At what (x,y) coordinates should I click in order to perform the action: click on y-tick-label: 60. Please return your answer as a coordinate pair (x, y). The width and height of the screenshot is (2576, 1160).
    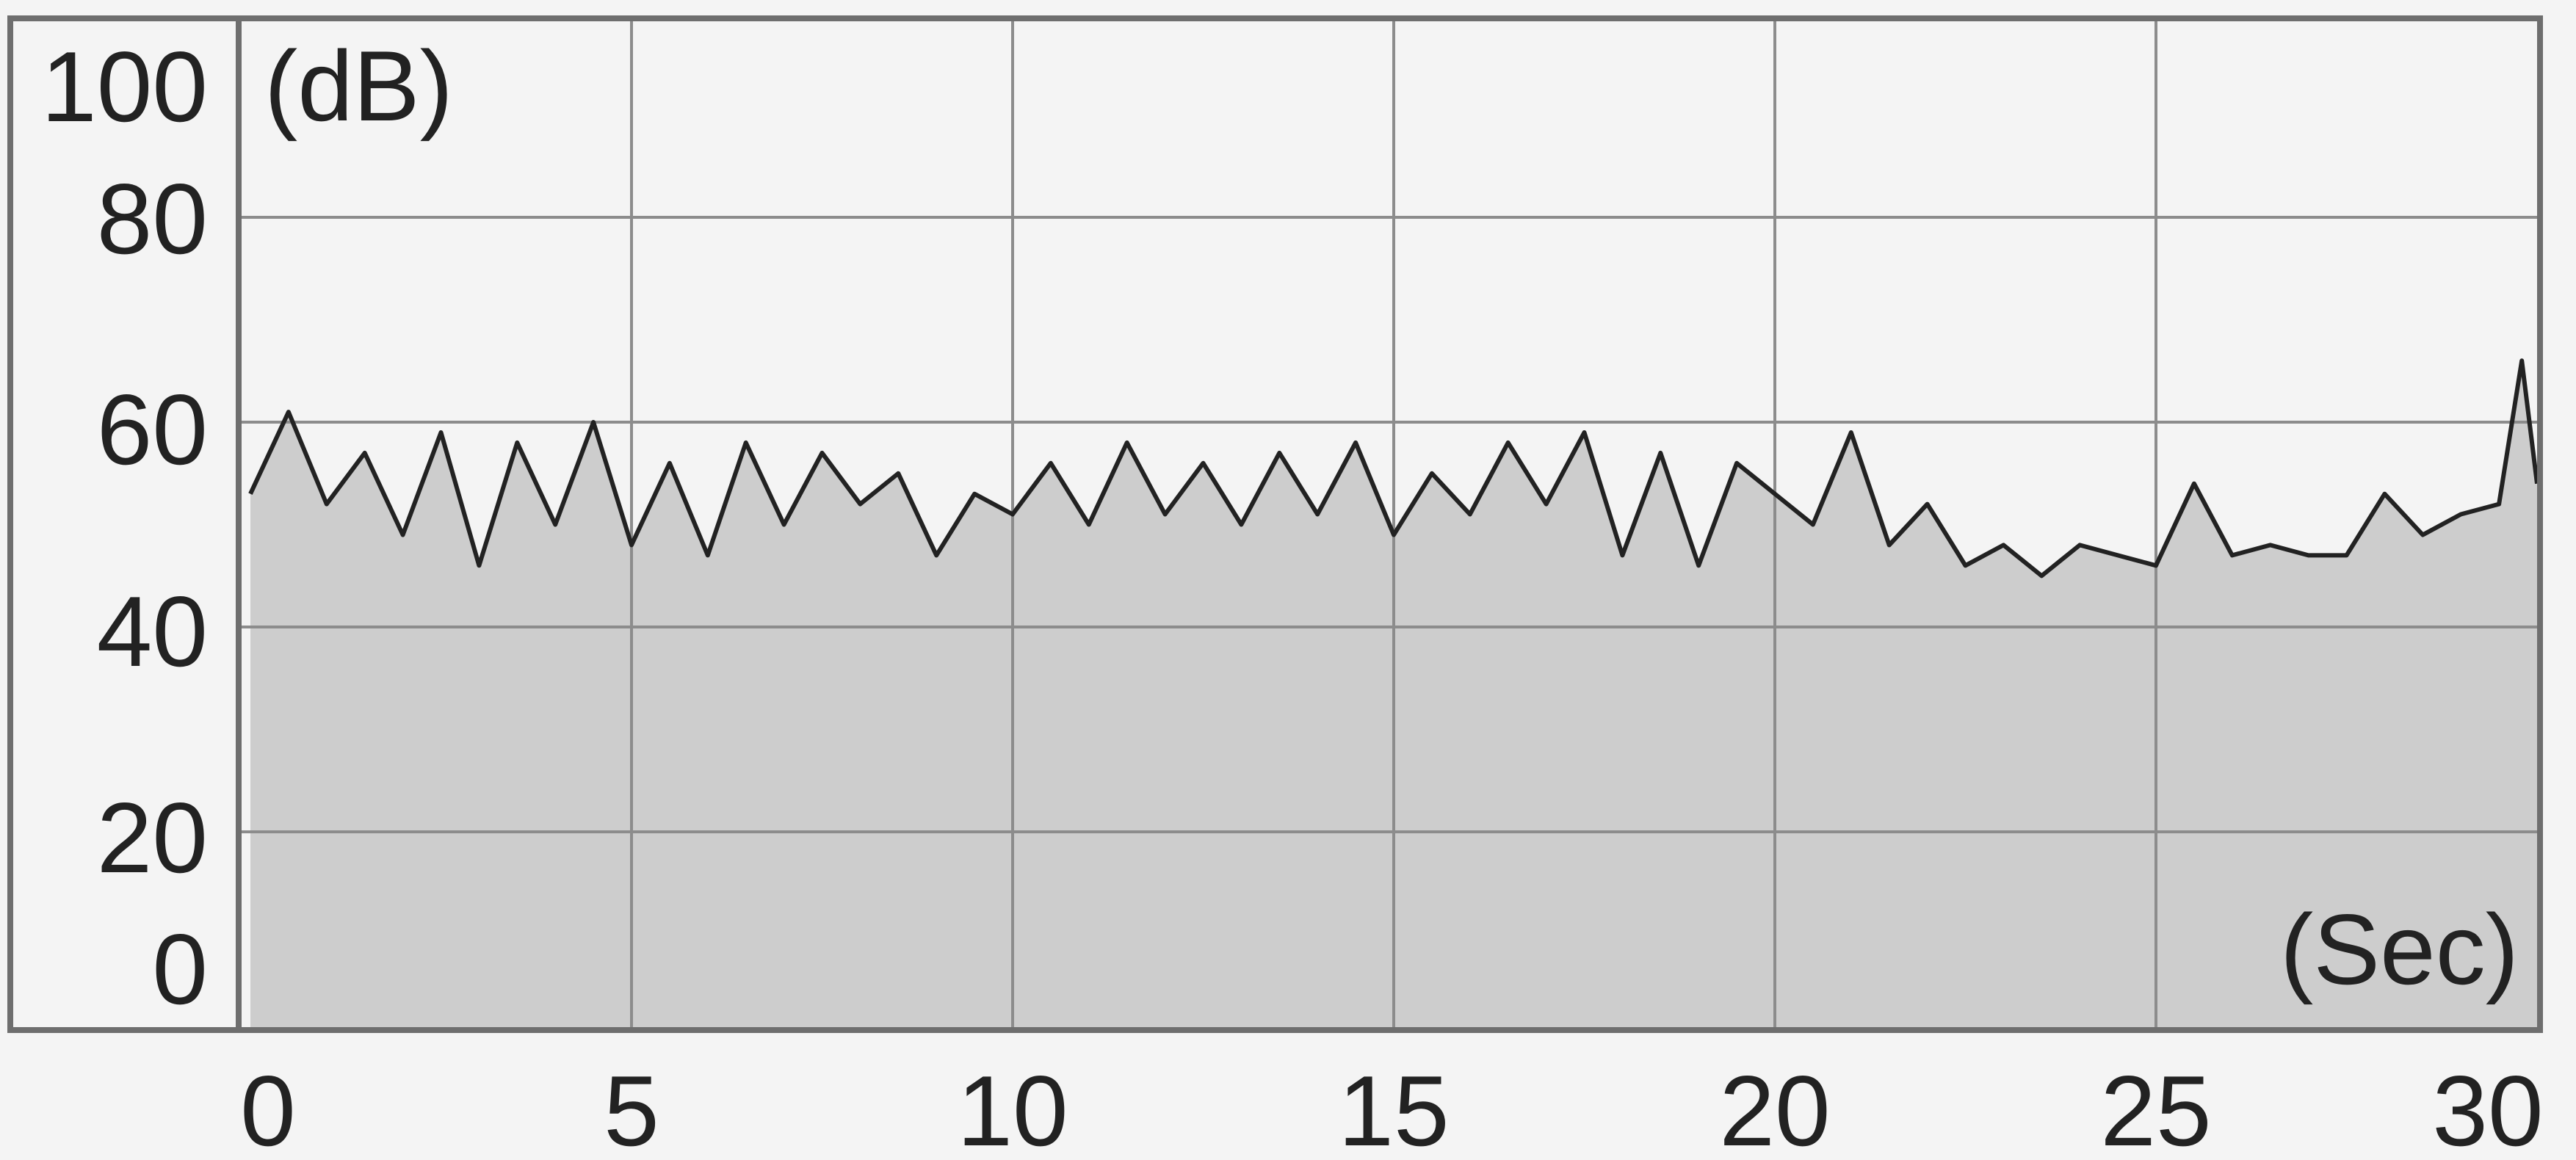
    Looking at the image, I should click on (152, 429).